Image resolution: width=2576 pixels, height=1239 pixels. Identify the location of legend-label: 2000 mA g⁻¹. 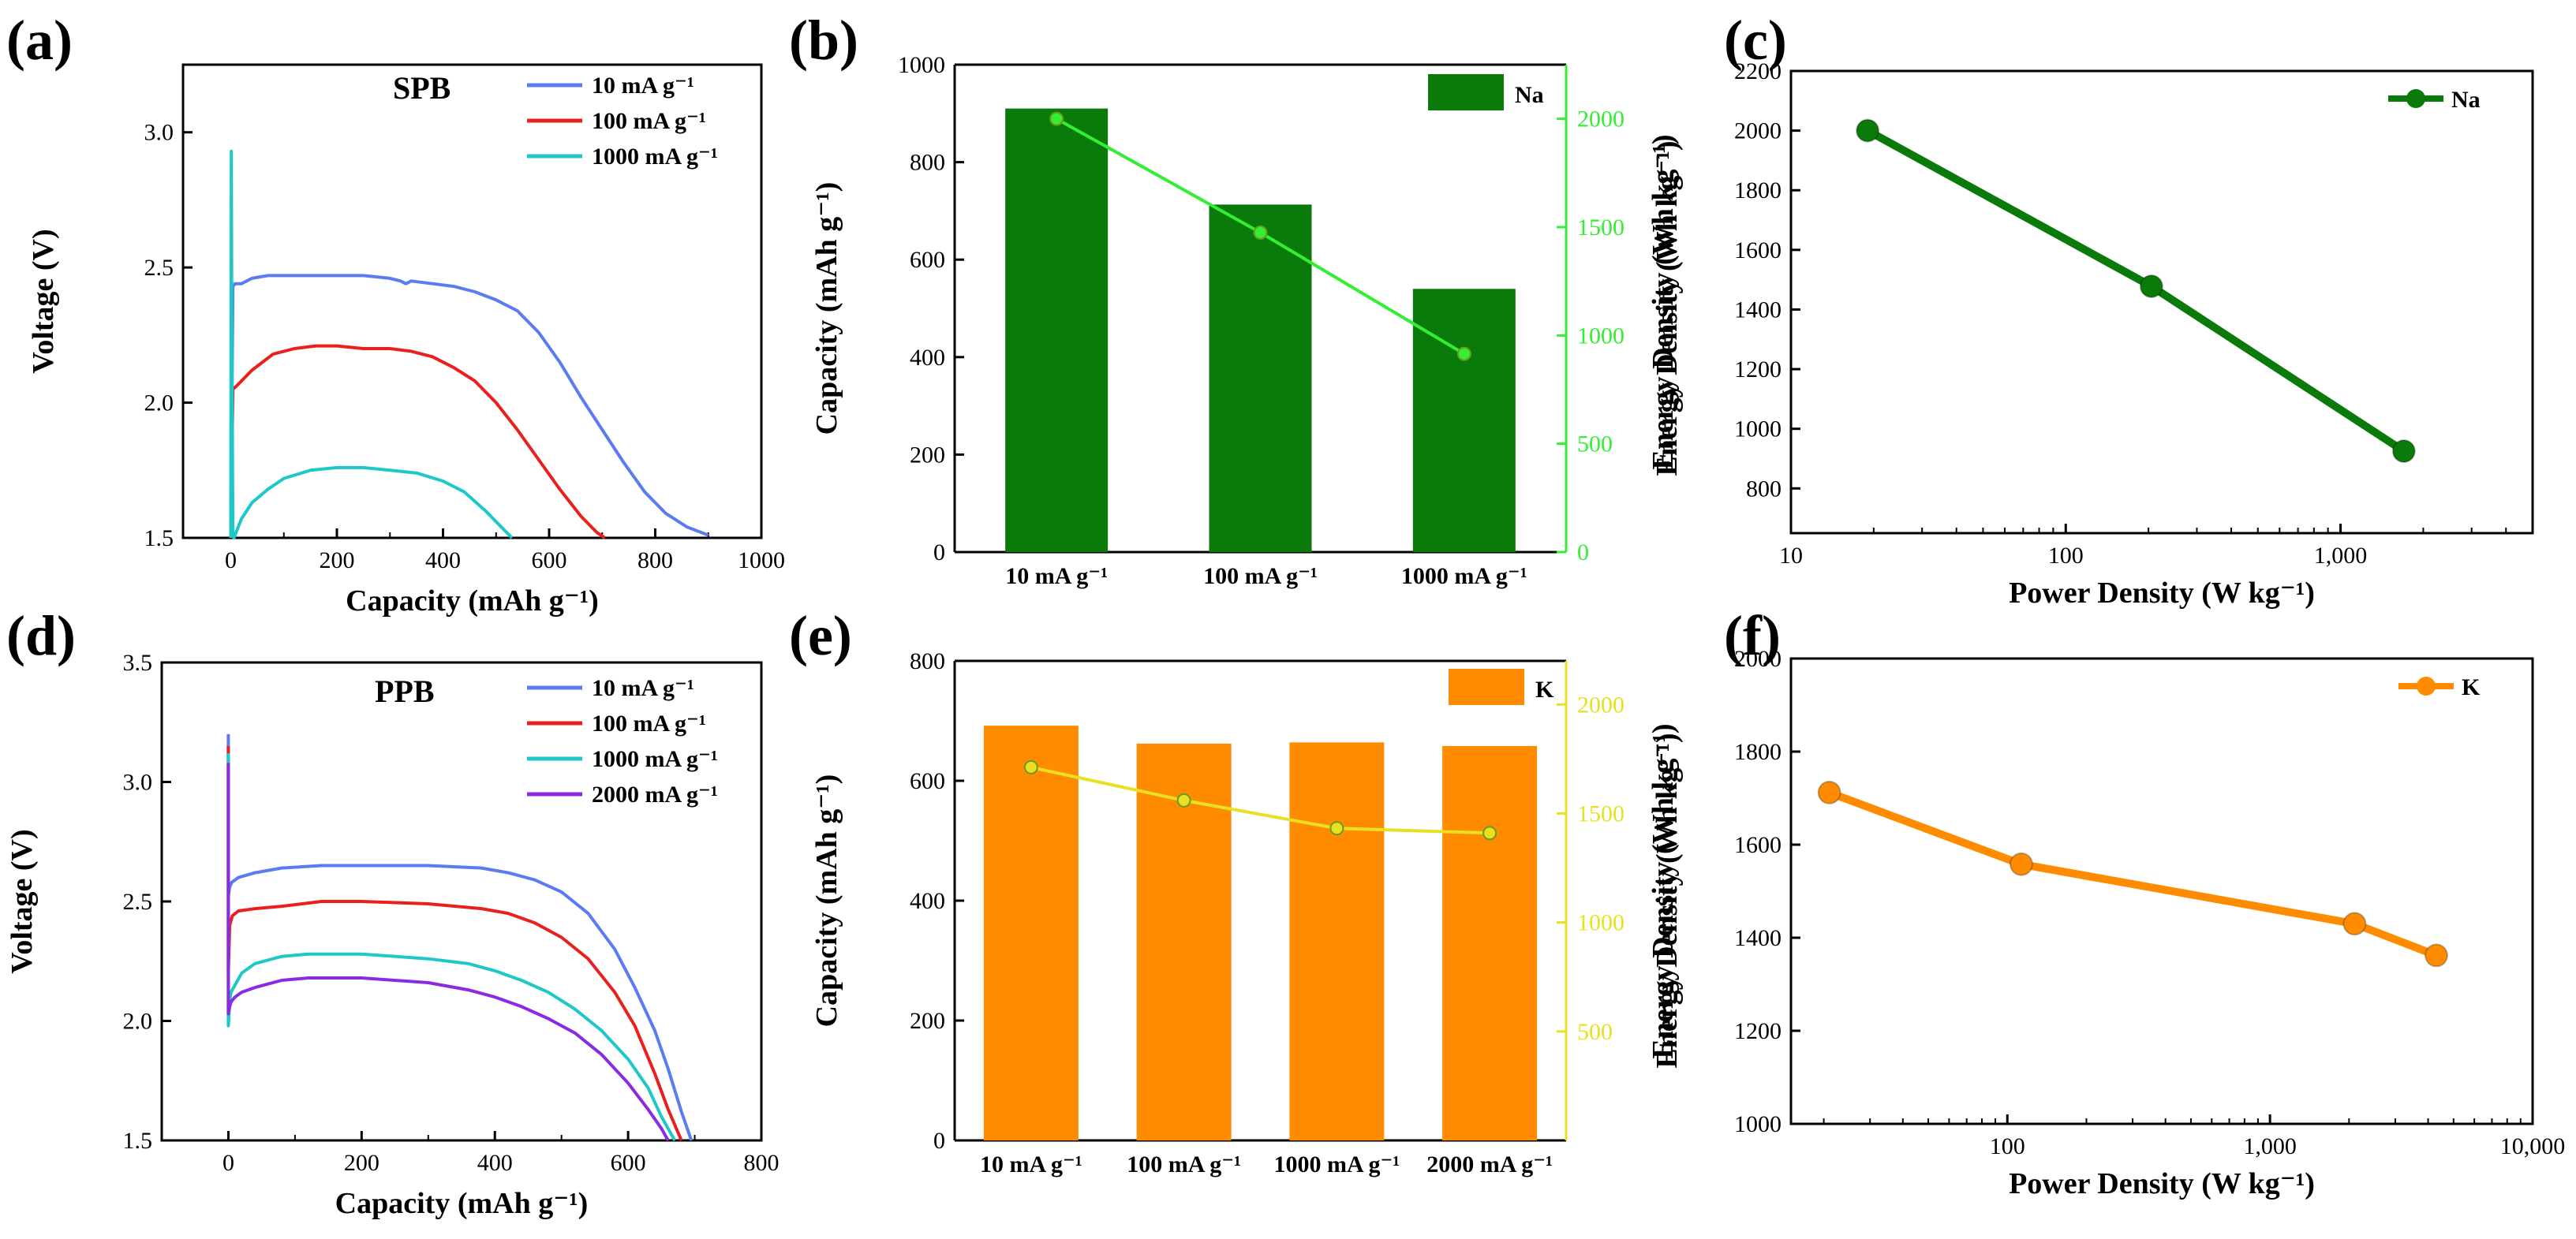
(655, 795).